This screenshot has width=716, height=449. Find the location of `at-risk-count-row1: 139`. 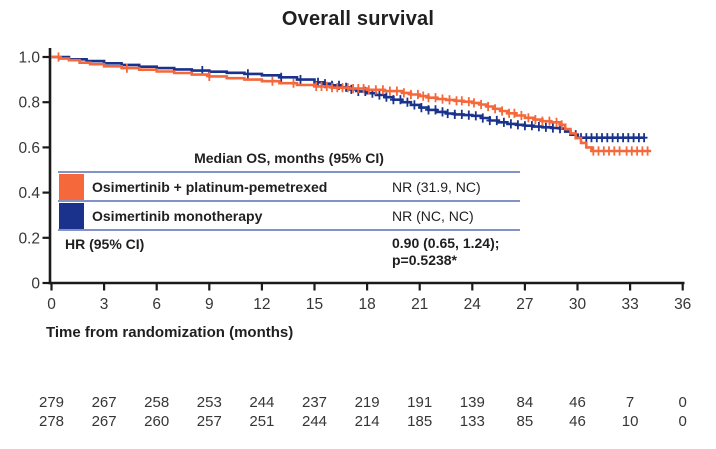

at-risk-count-row1: 139 is located at coordinates (472, 402).